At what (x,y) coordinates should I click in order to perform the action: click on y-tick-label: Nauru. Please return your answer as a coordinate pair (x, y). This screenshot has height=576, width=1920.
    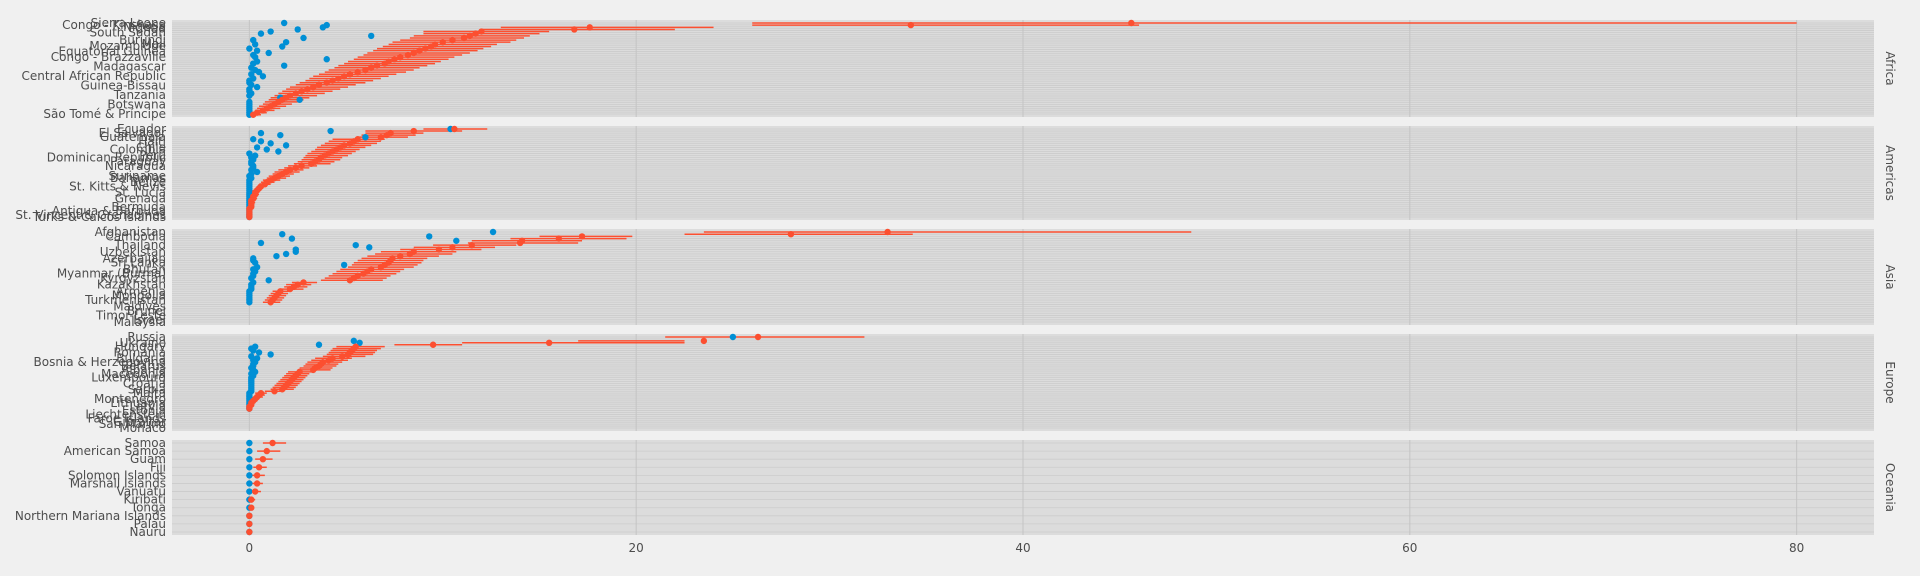
    Looking at the image, I should click on (148, 532).